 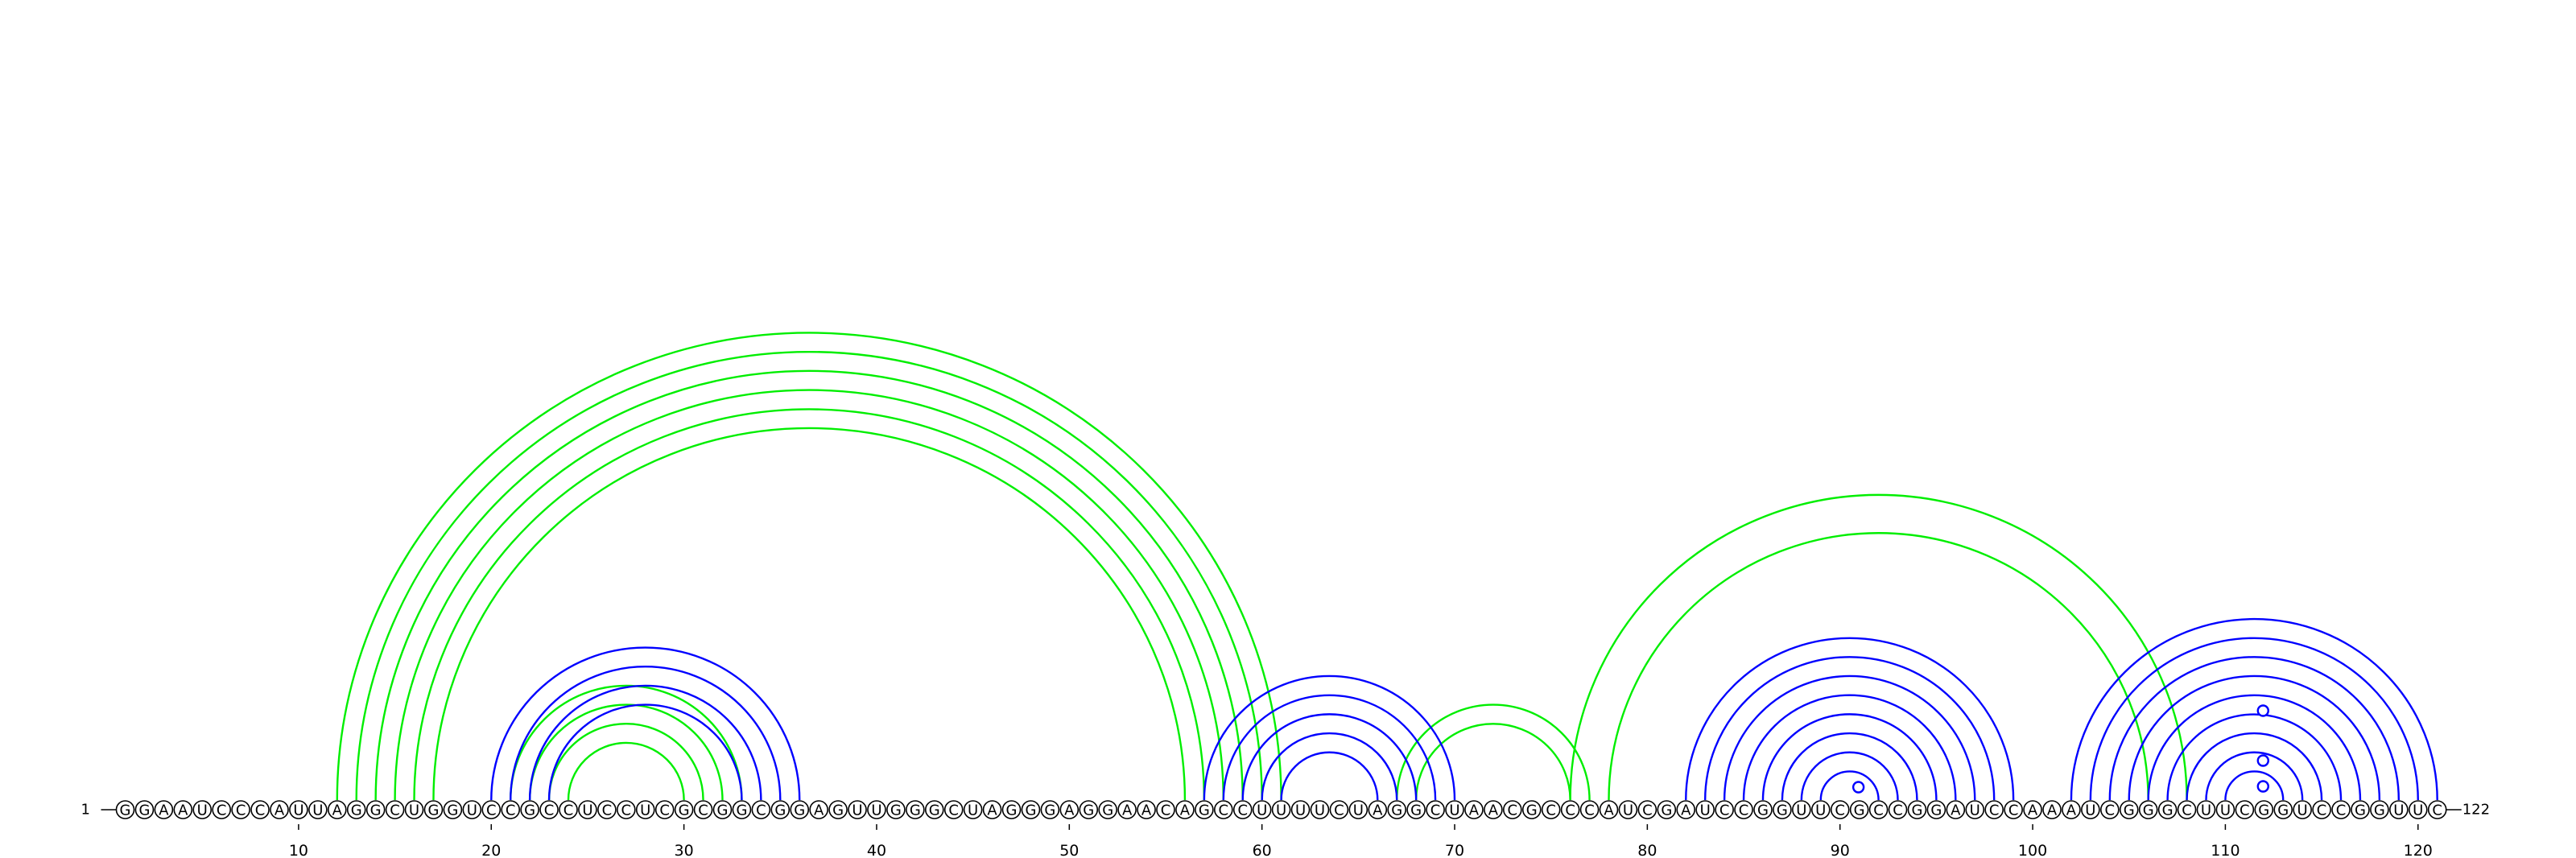 I want to click on base-8: C, so click(x=260, y=809).